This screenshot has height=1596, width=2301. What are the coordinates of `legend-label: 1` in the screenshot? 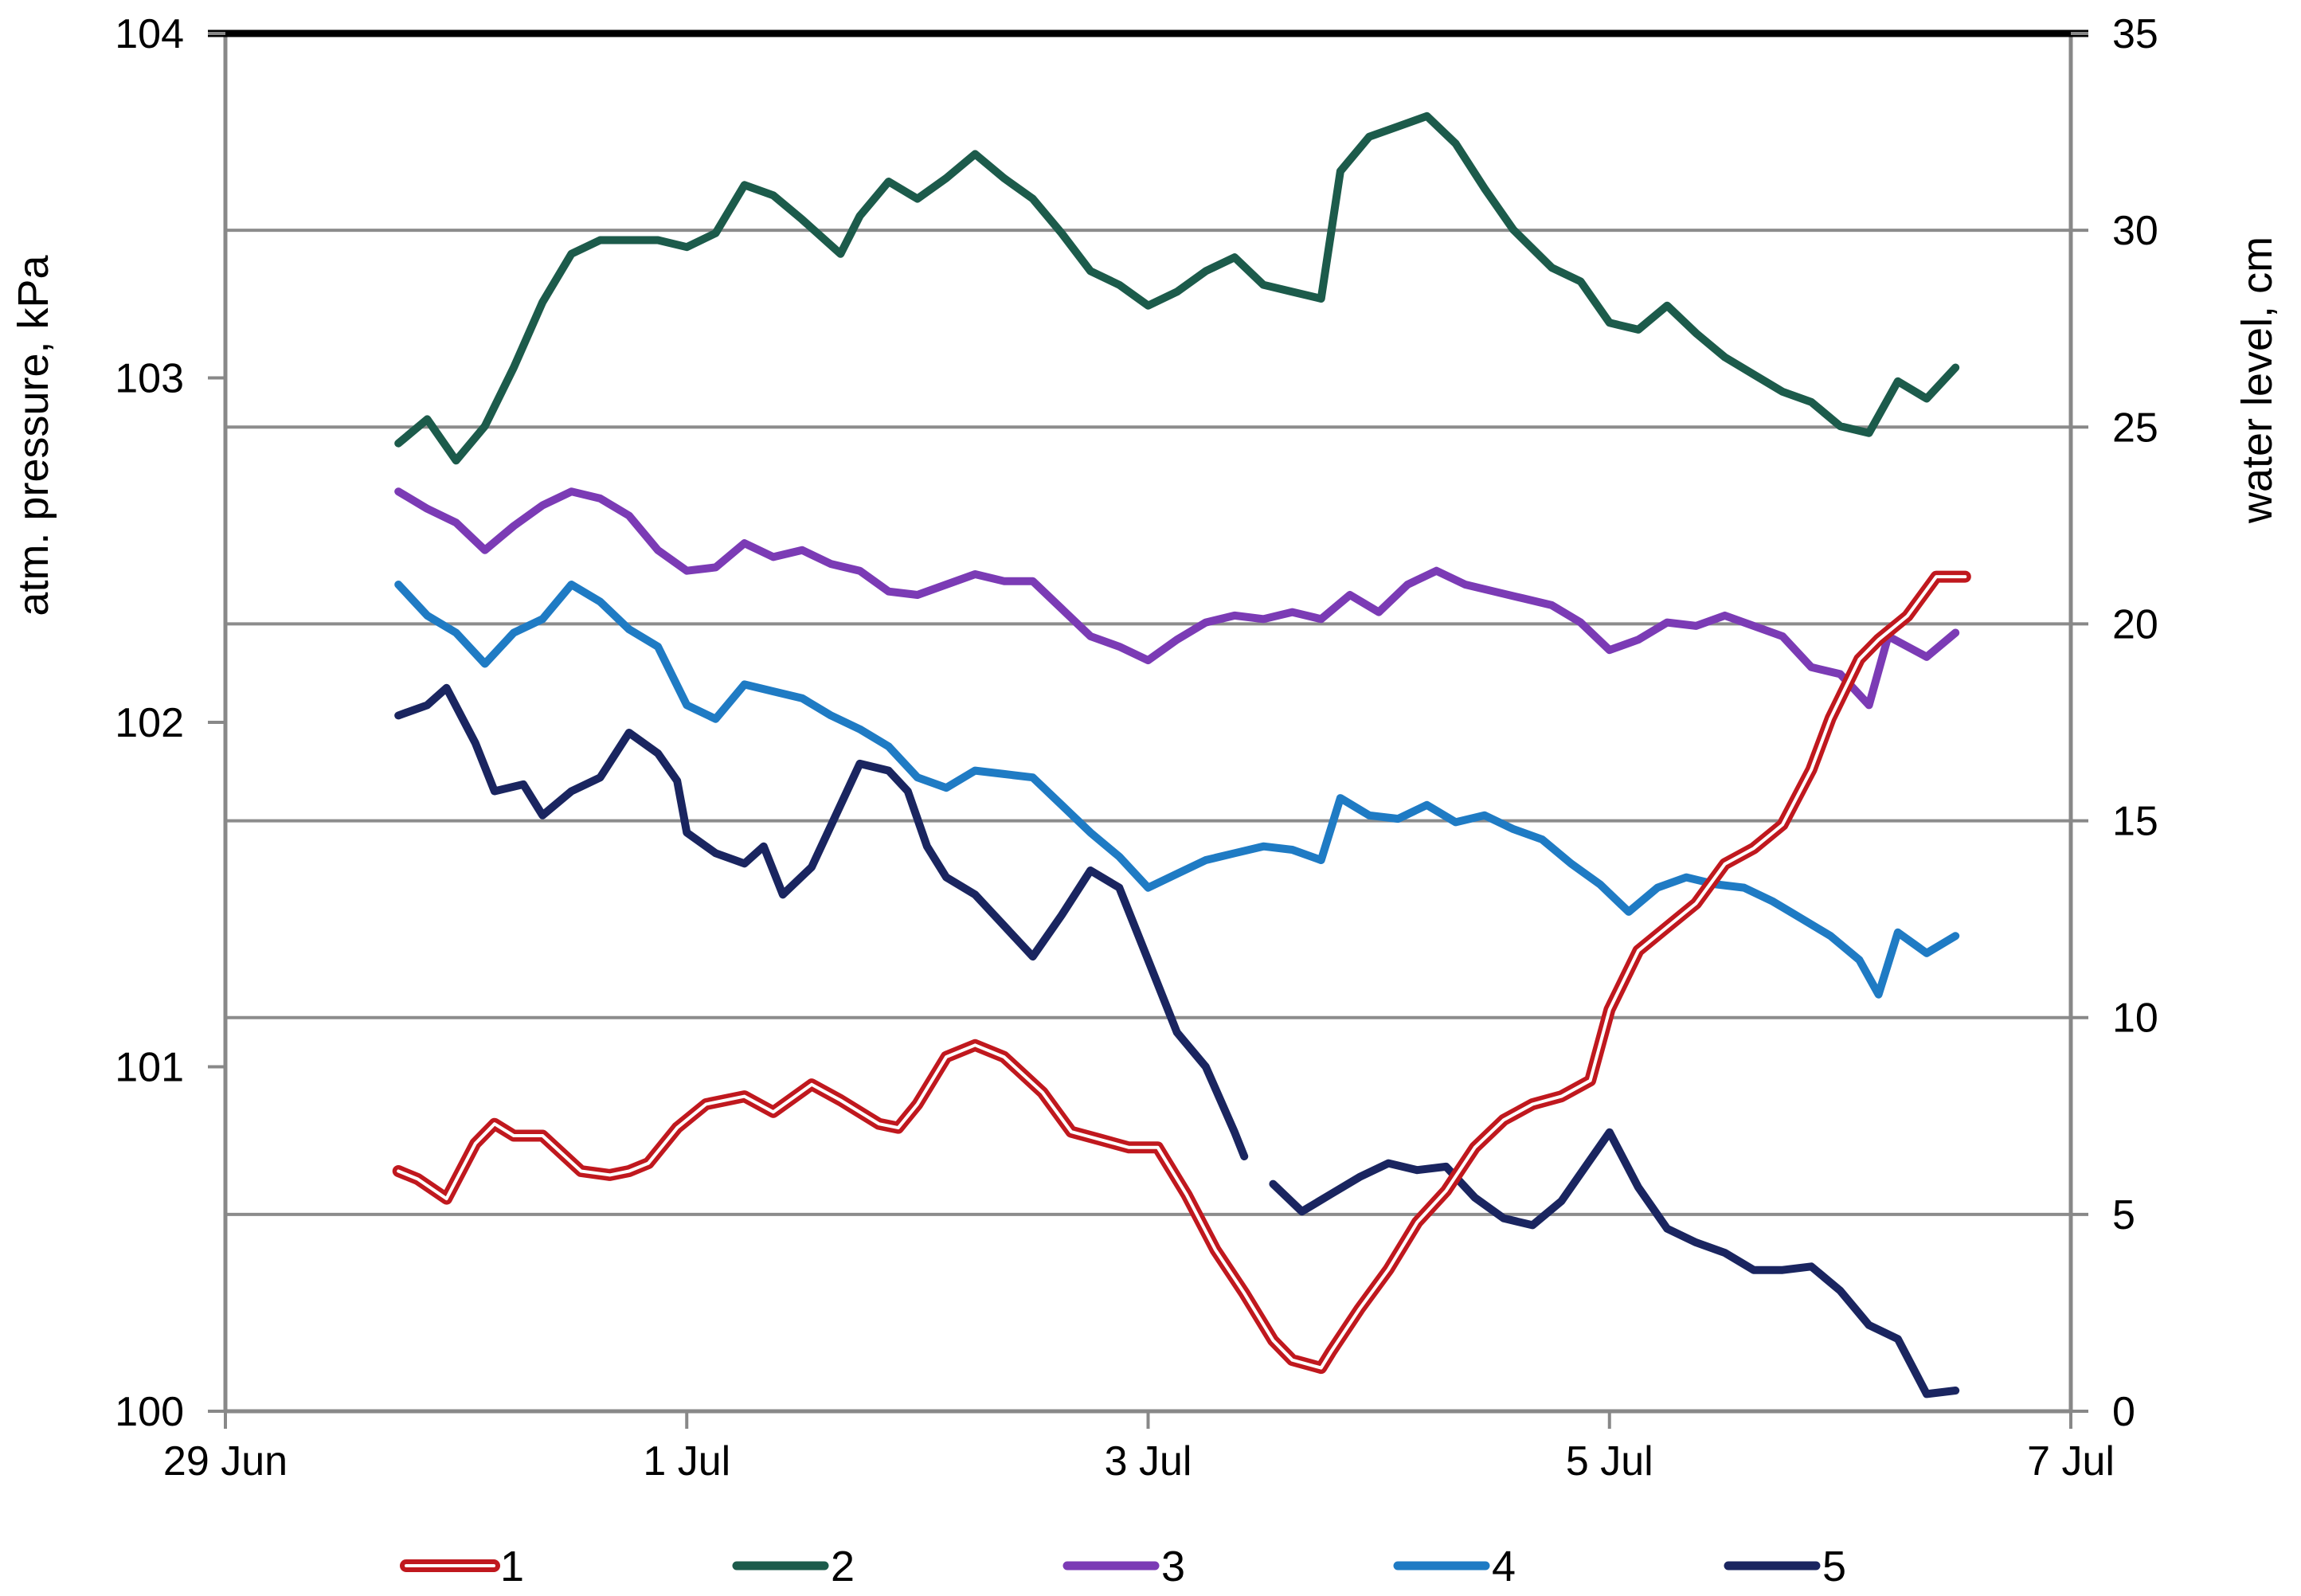 It's located at (512, 1566).